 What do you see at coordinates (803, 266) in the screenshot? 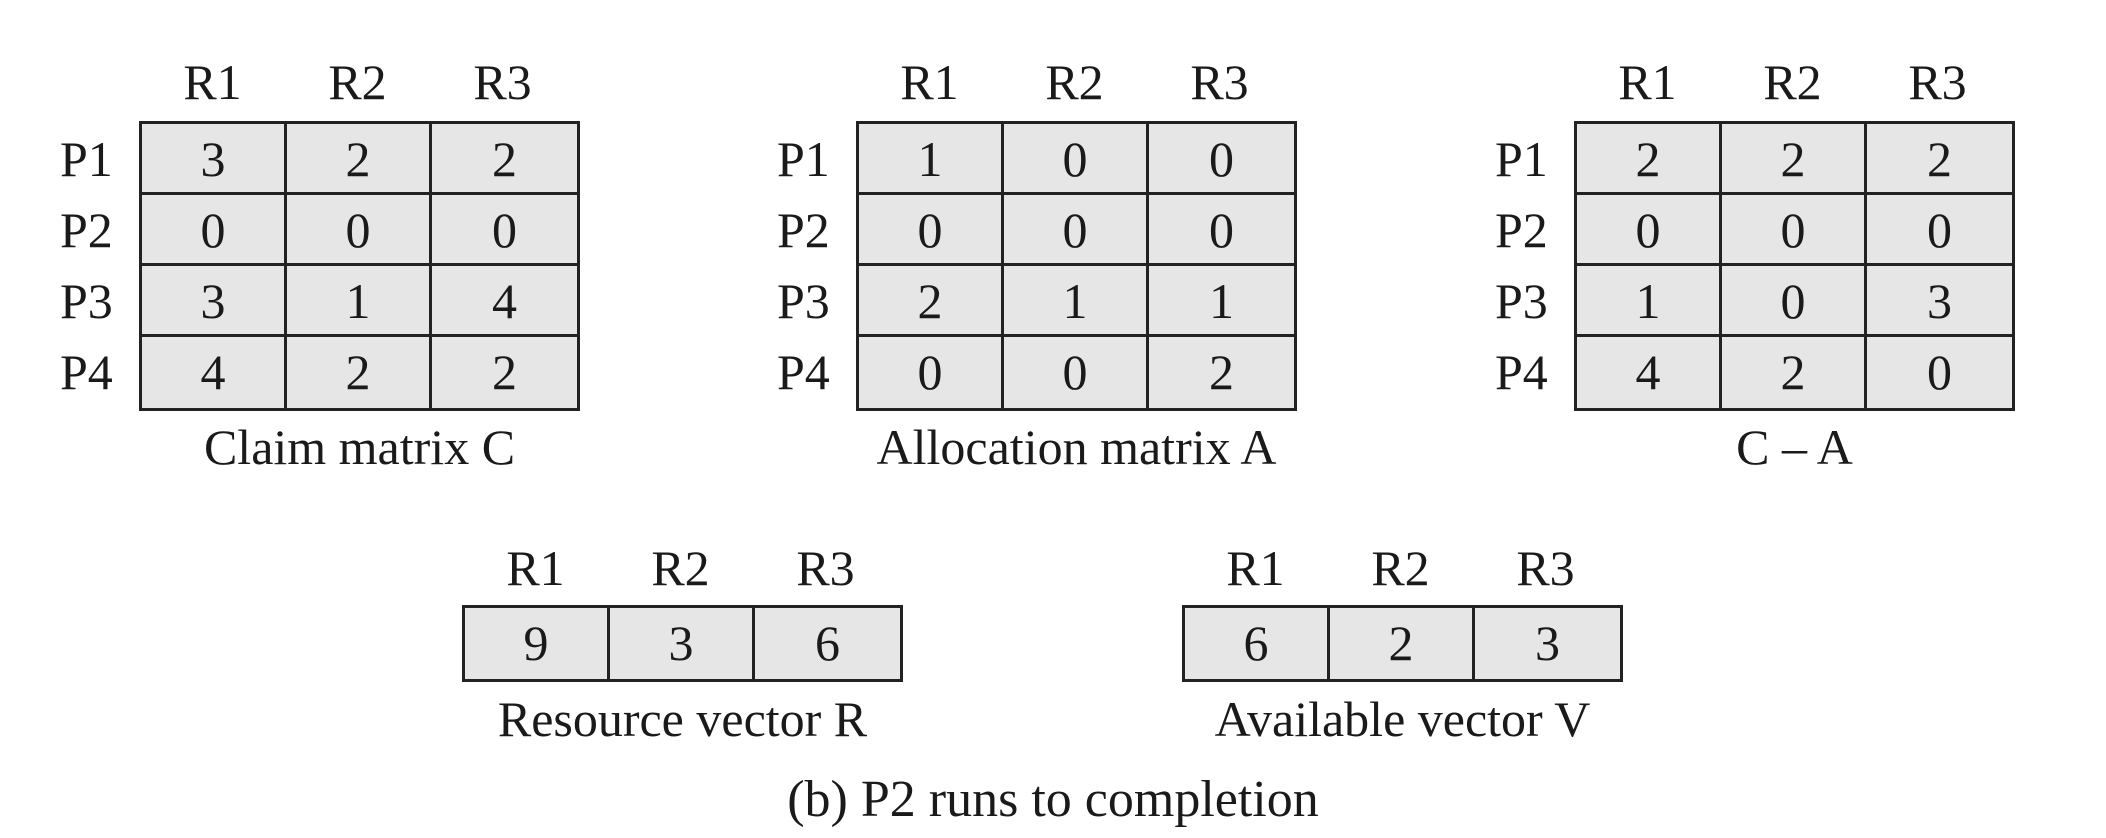
I see `allocation-matrix-row-labels: P1 P2 P3 P4` at bounding box center [803, 266].